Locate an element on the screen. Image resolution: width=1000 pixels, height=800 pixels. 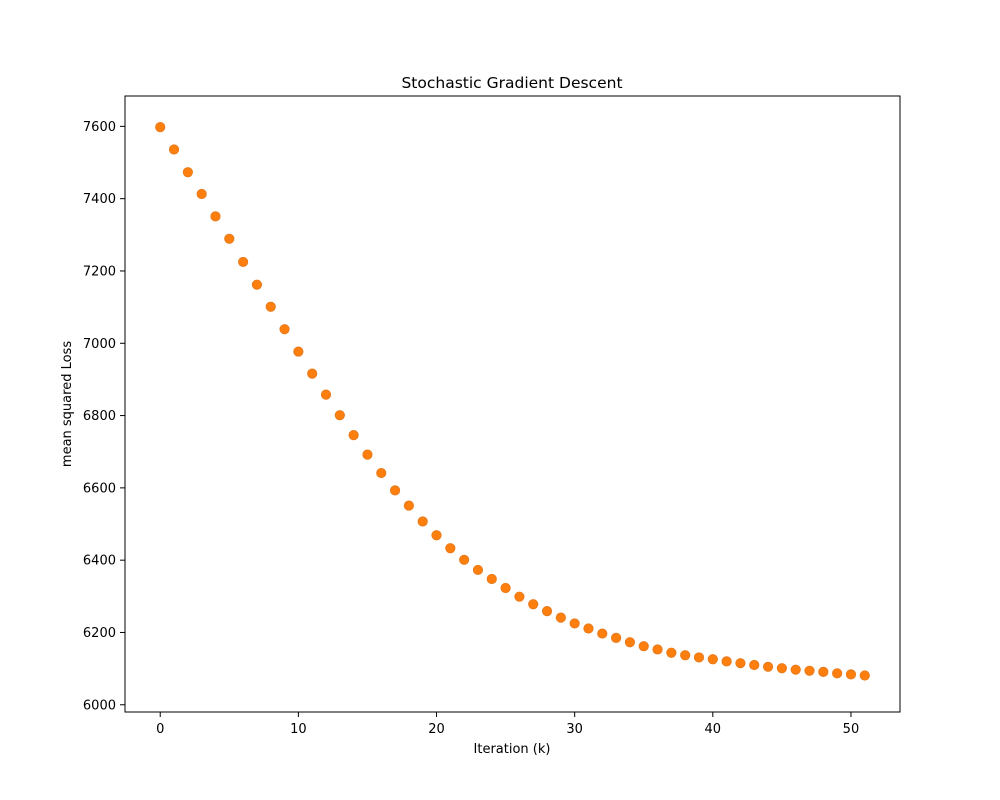
x-tick-label: 30 is located at coordinates (574, 729).